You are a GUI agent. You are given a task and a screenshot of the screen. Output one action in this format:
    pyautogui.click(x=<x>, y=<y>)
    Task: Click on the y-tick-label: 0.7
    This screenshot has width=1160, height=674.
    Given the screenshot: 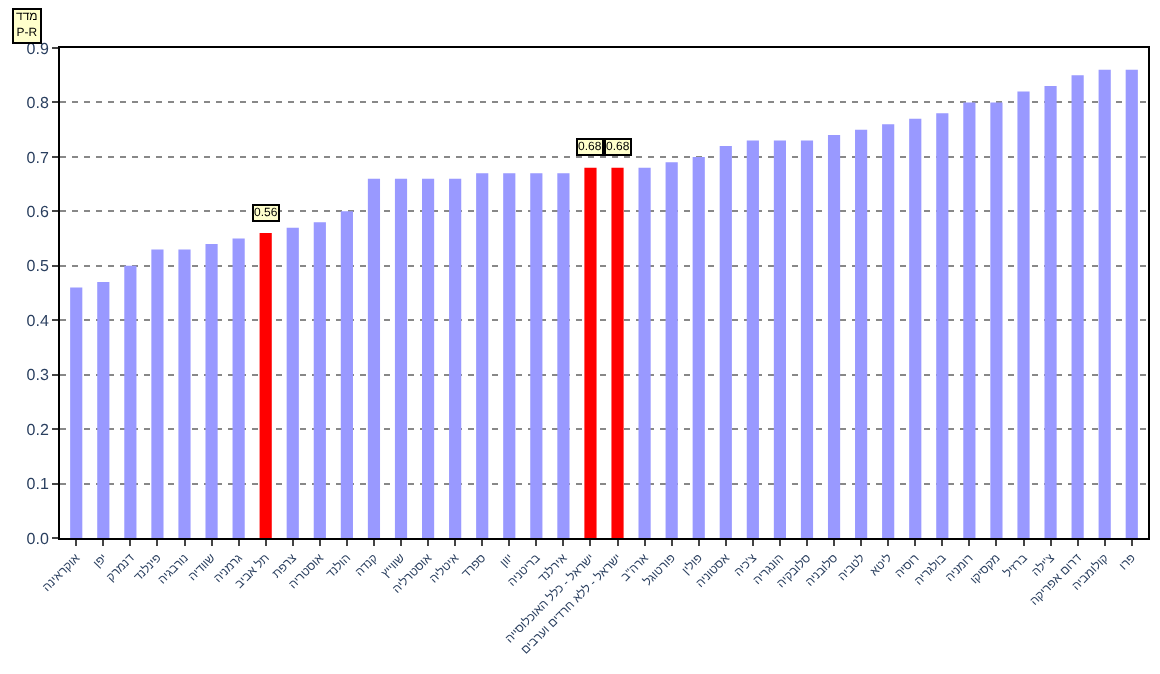 What is the action you would take?
    pyautogui.click(x=38, y=157)
    